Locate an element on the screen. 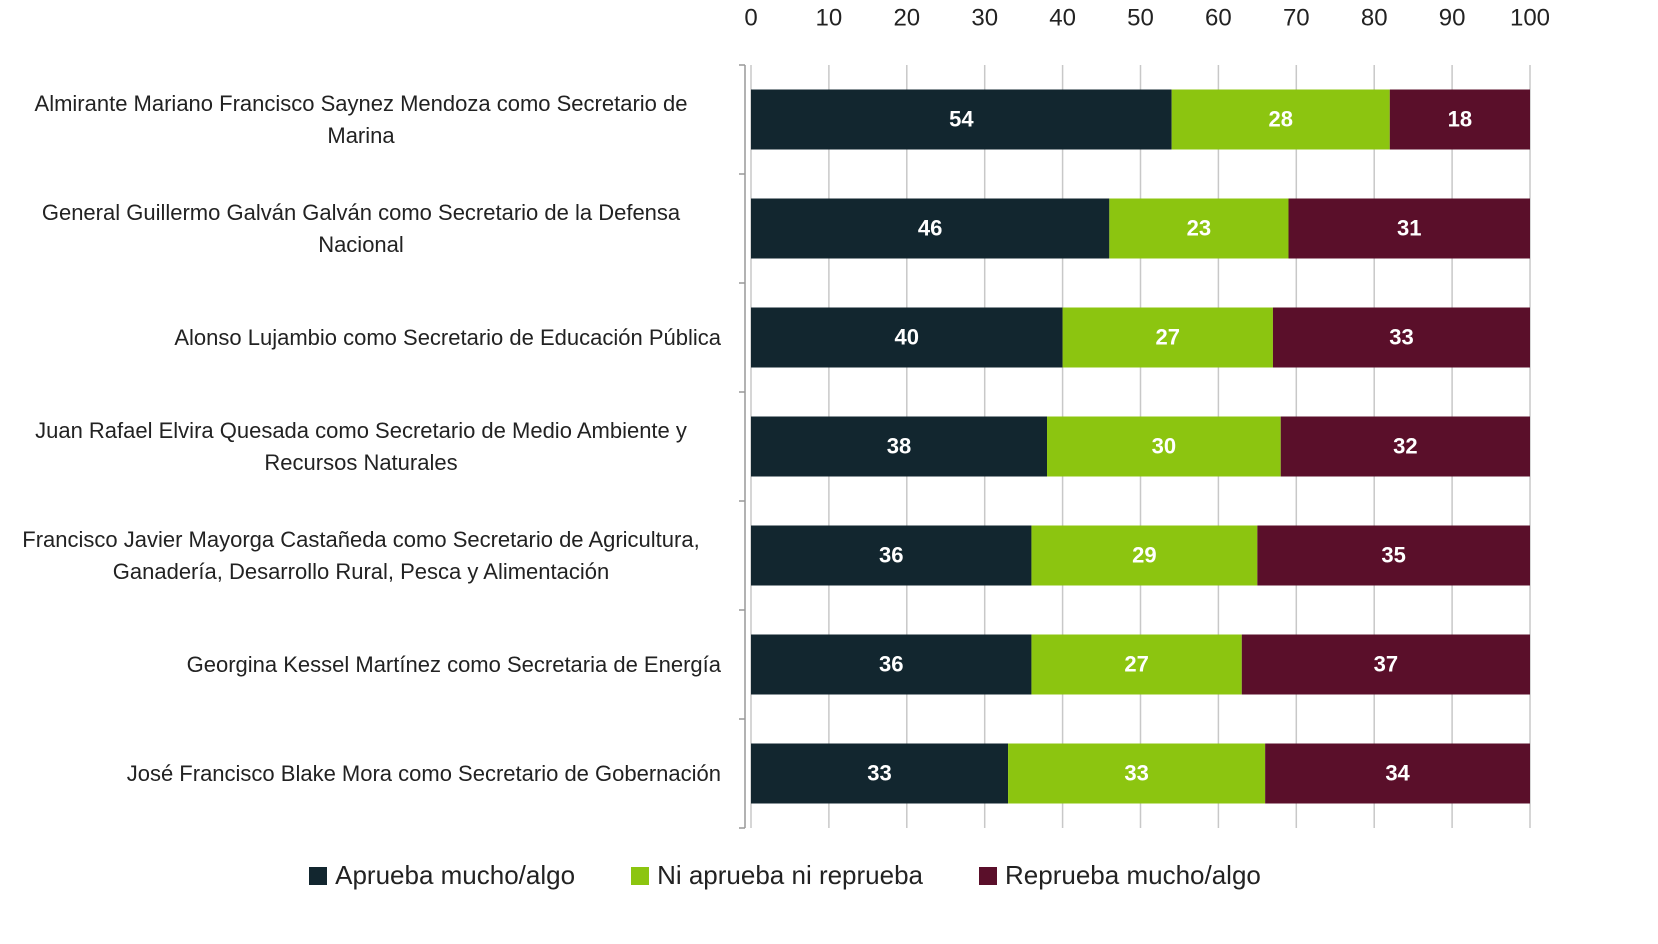 This screenshot has width=1658, height=944. value-label: 30 is located at coordinates (1164, 445).